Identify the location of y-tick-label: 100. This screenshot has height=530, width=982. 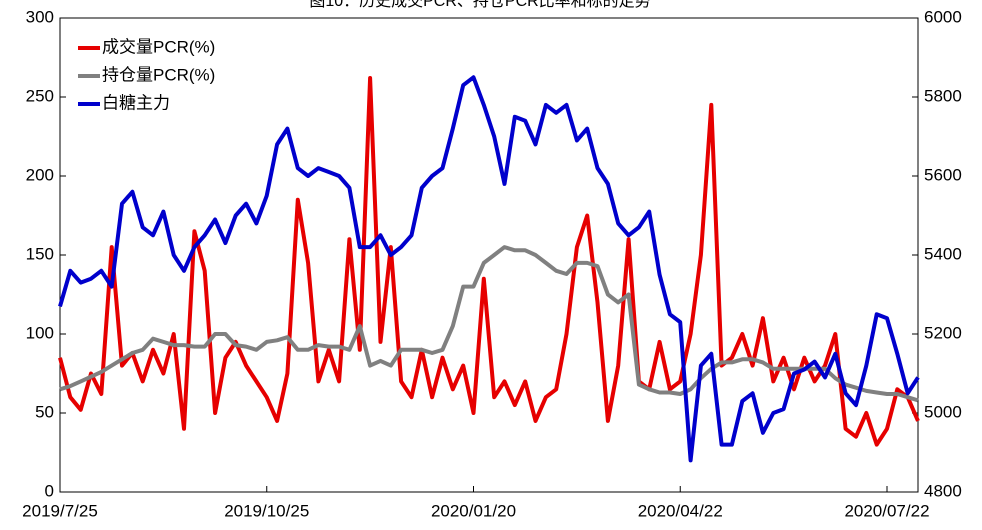
(40, 332).